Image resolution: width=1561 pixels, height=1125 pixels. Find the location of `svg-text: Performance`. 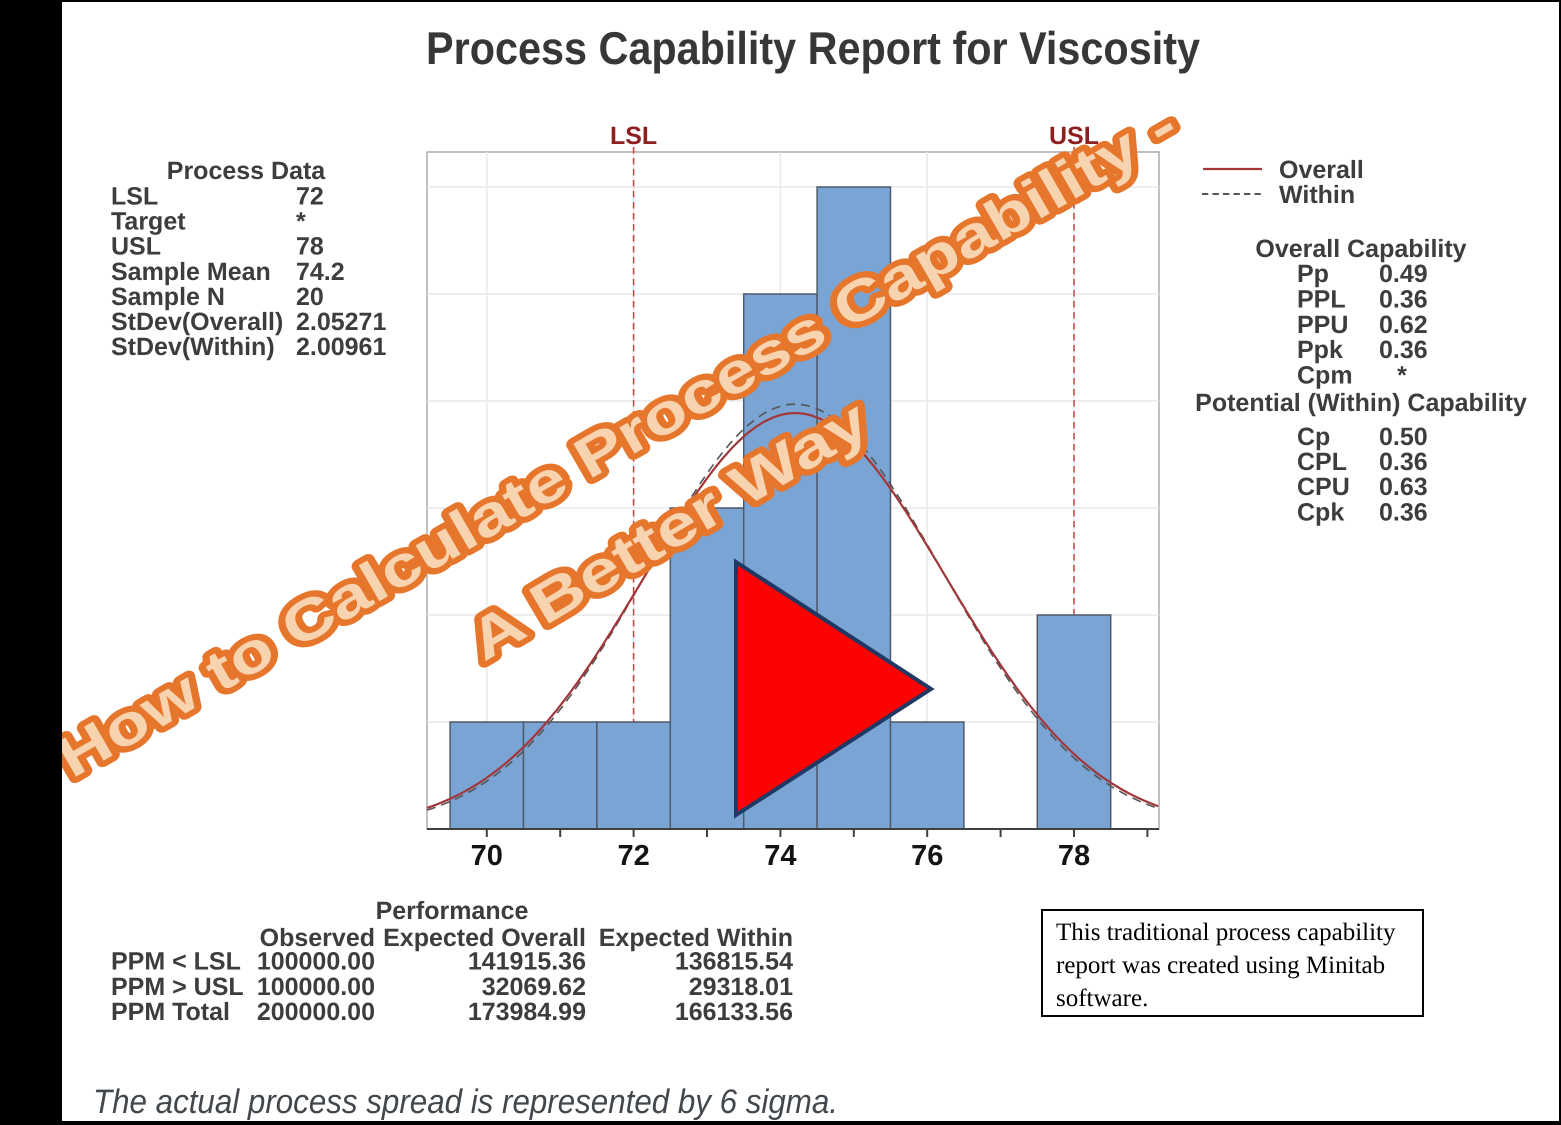

svg-text: Performance is located at coordinates (452, 911).